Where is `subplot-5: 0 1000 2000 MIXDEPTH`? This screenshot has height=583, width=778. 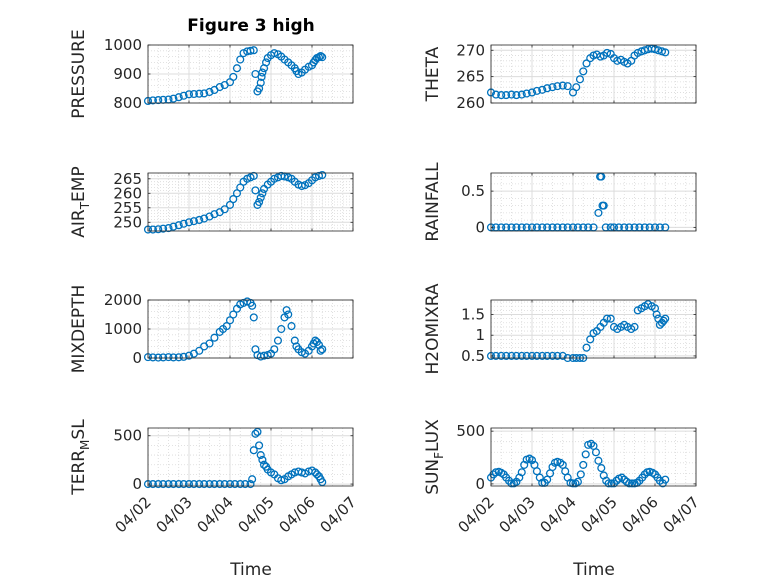 subplot-5: 0 1000 2000 MIXDEPTH is located at coordinates (211, 329).